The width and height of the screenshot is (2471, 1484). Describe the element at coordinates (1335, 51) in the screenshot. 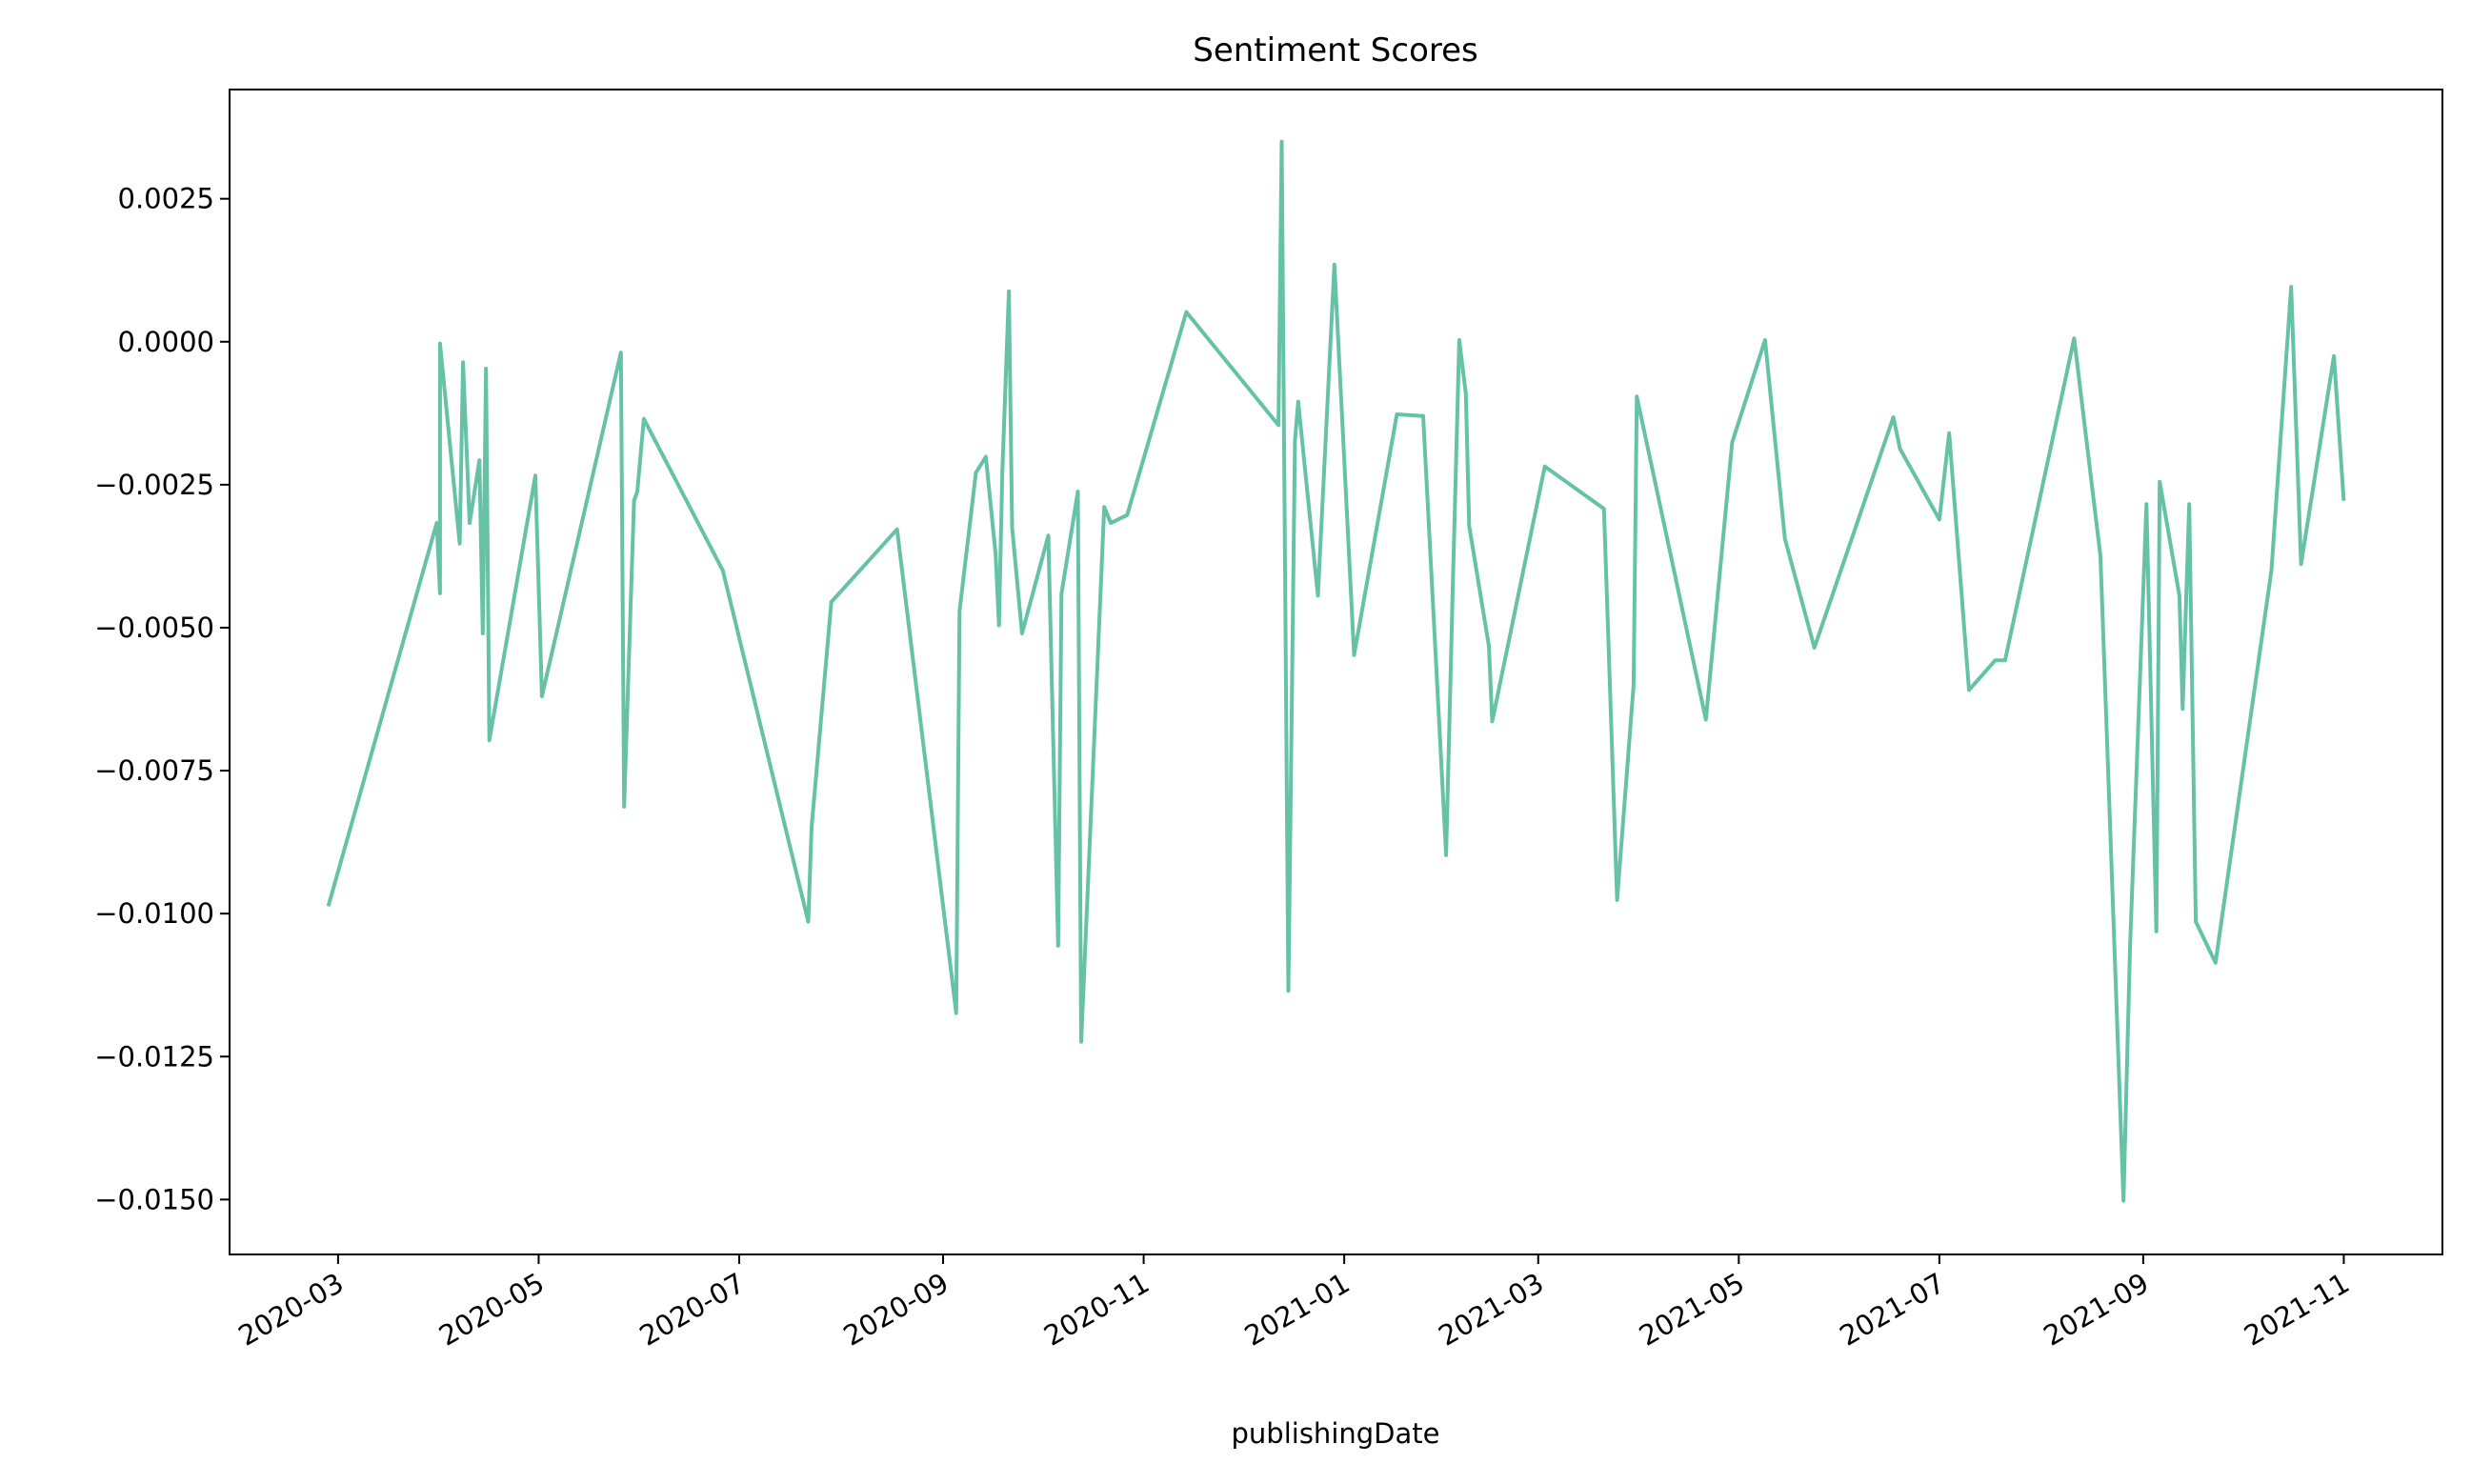

I see `chart-title: Sentiment Scores` at that location.